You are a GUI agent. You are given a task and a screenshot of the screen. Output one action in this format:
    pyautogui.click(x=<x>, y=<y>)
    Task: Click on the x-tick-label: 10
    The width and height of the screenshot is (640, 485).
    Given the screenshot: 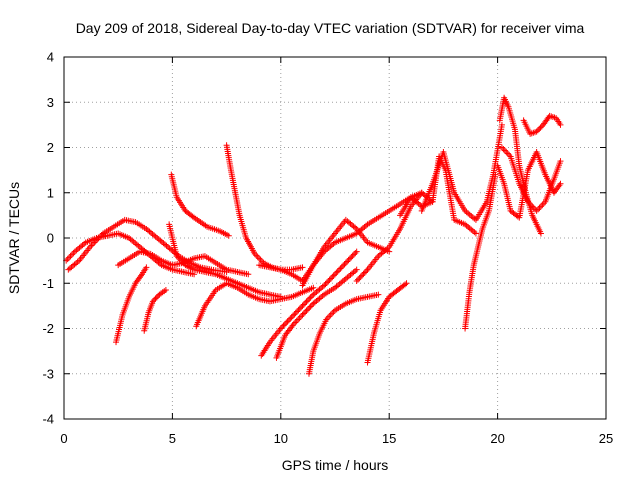 What is the action you would take?
    pyautogui.click(x=281, y=438)
    